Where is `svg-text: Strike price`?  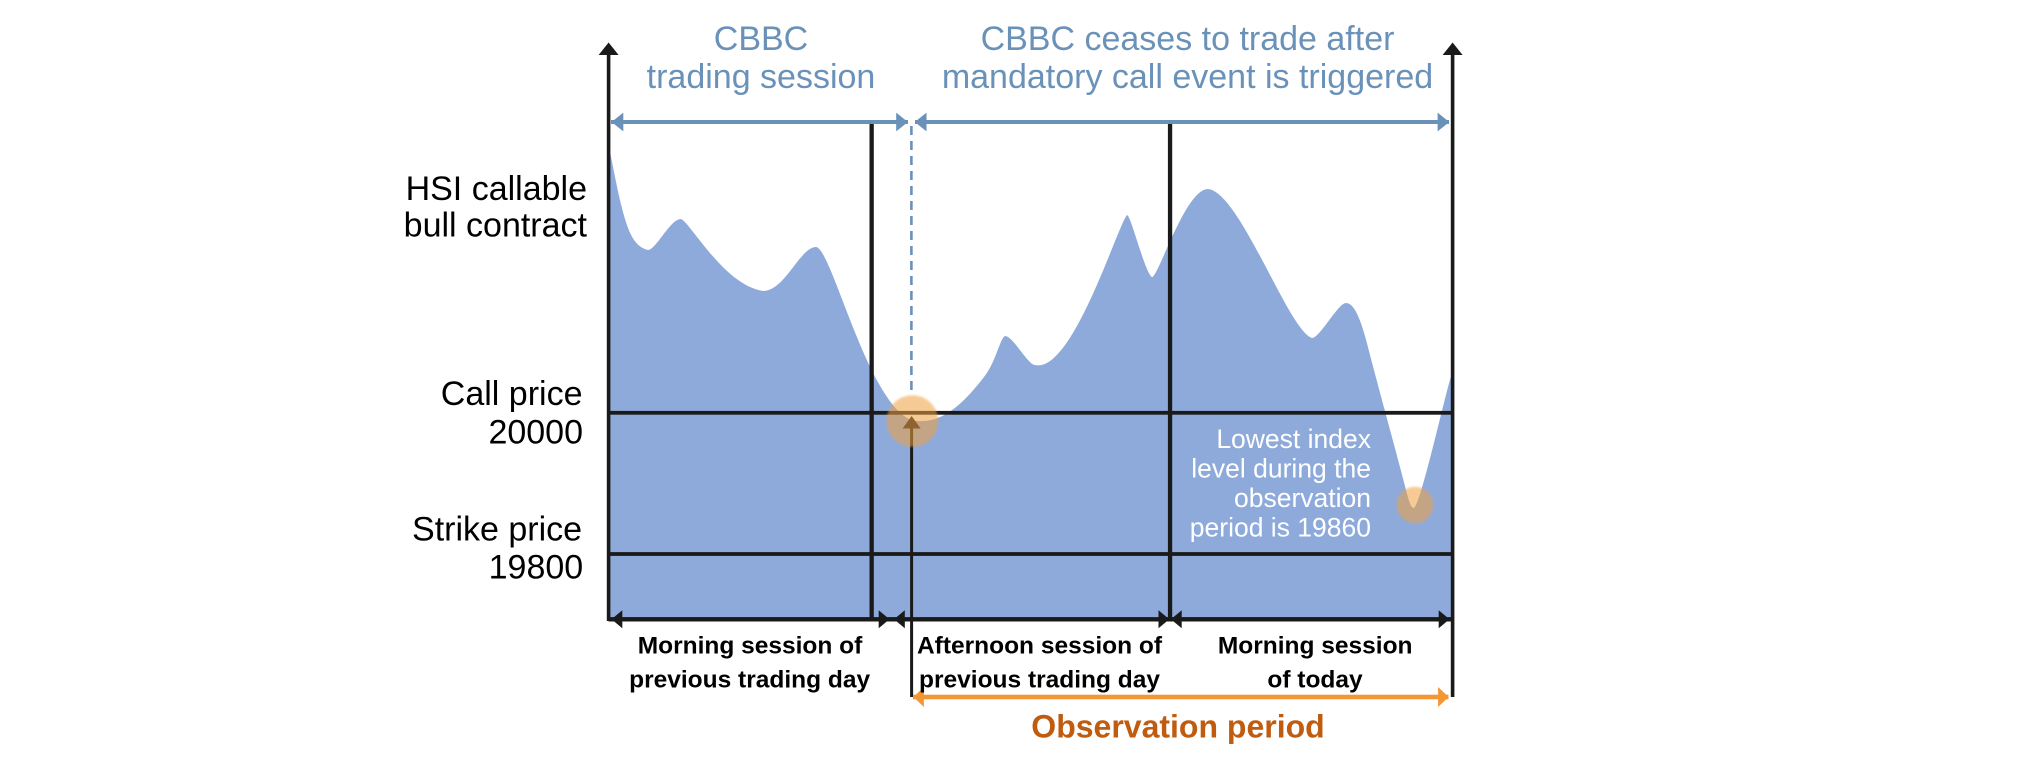
svg-text: Strike price is located at coordinates (497, 529).